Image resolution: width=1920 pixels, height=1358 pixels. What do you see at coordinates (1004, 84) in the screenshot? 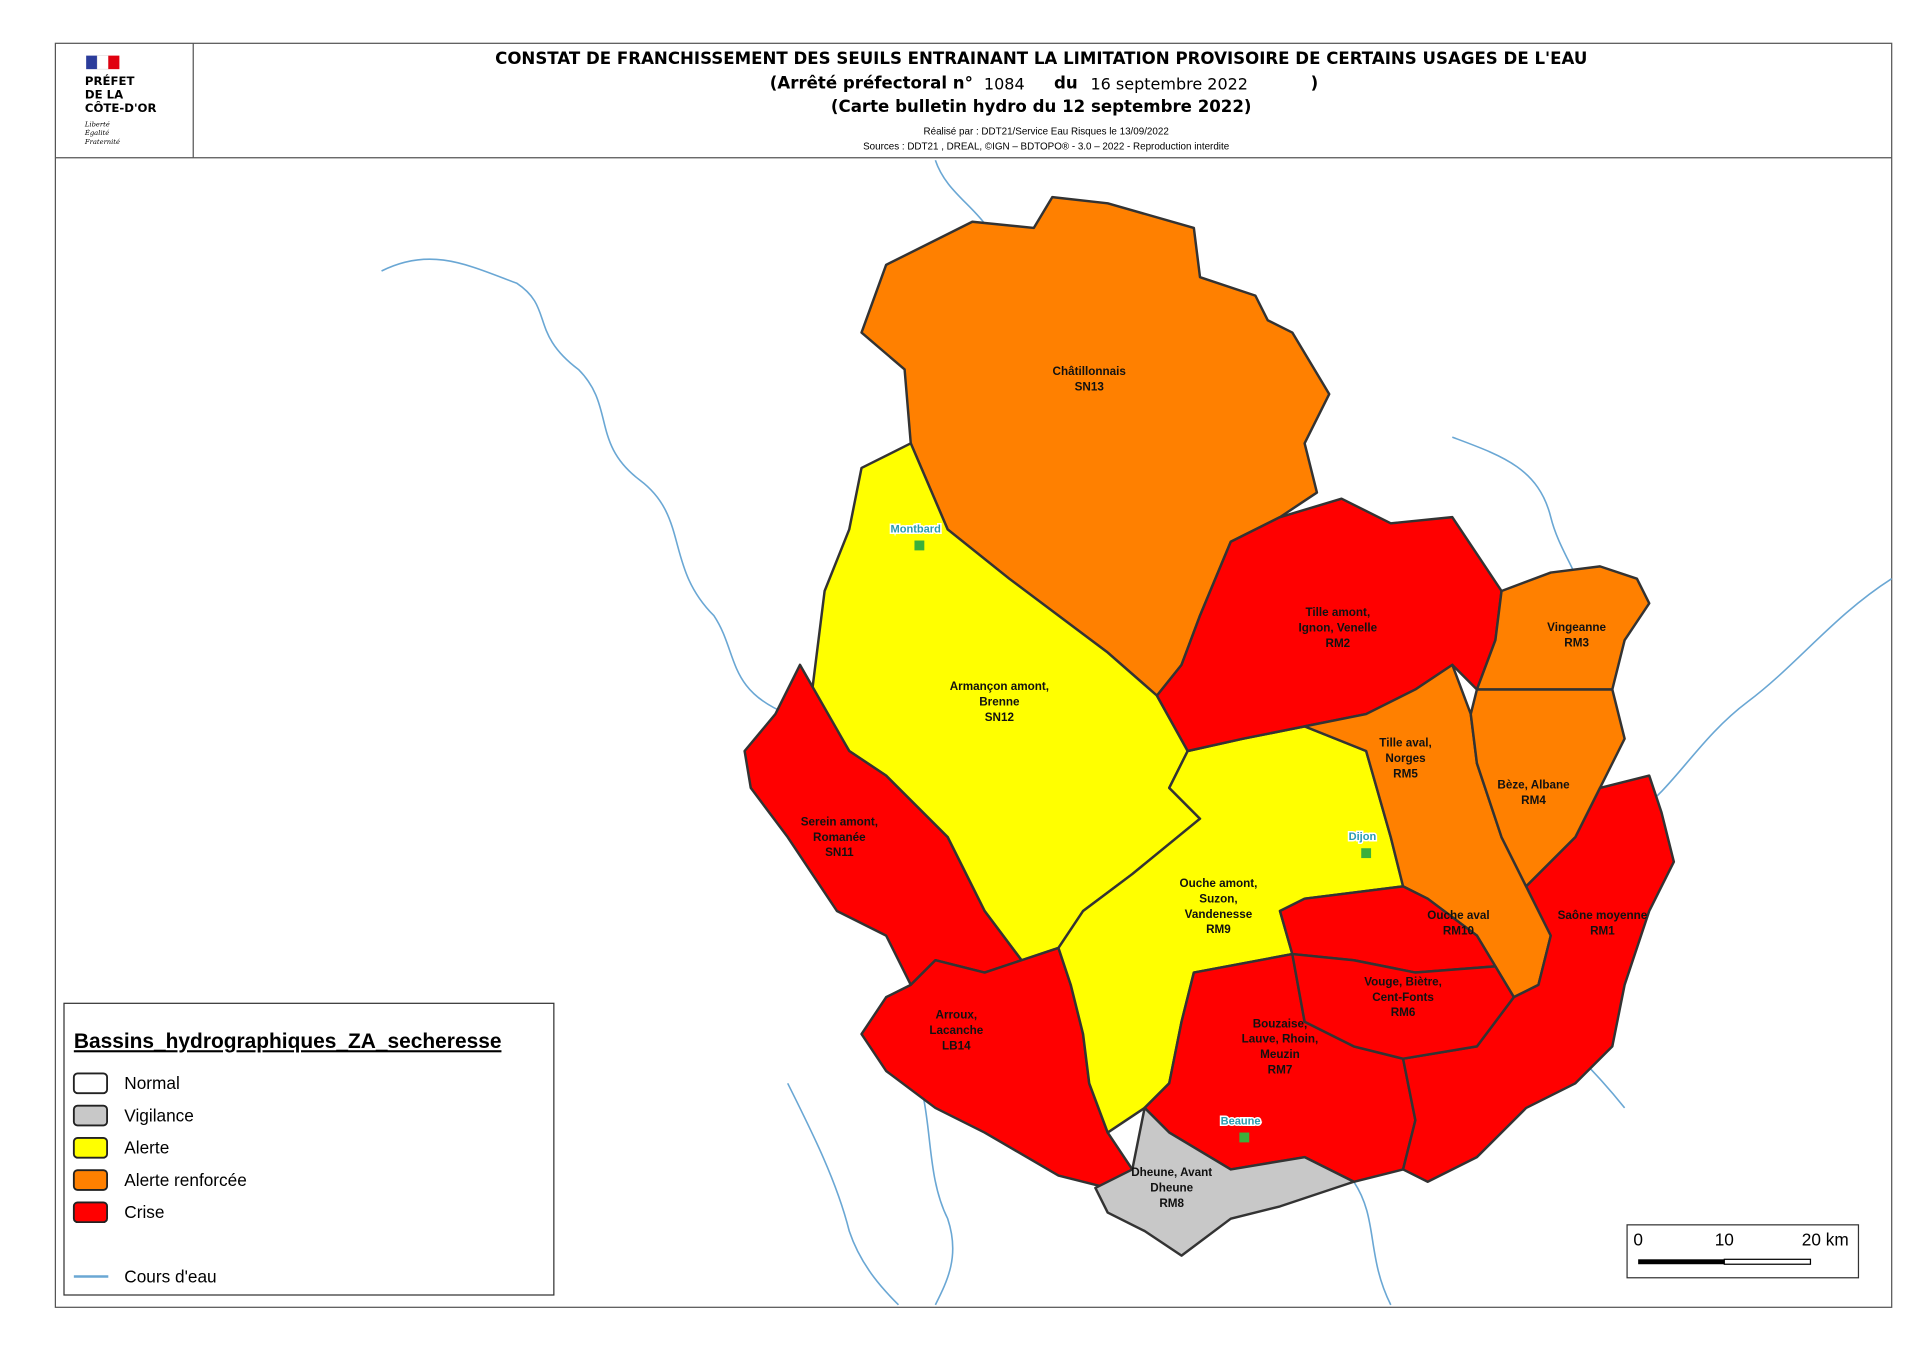
I see `arrete-number: 1084` at bounding box center [1004, 84].